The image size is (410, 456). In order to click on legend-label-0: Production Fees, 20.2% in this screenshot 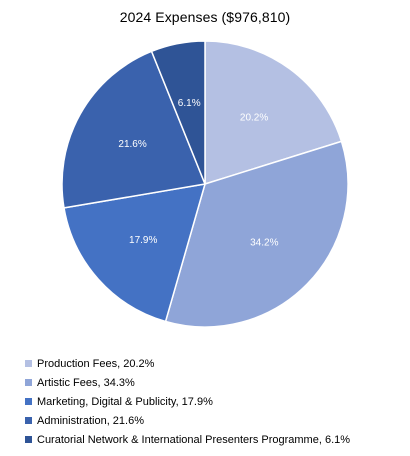, I will do `click(96, 363)`.